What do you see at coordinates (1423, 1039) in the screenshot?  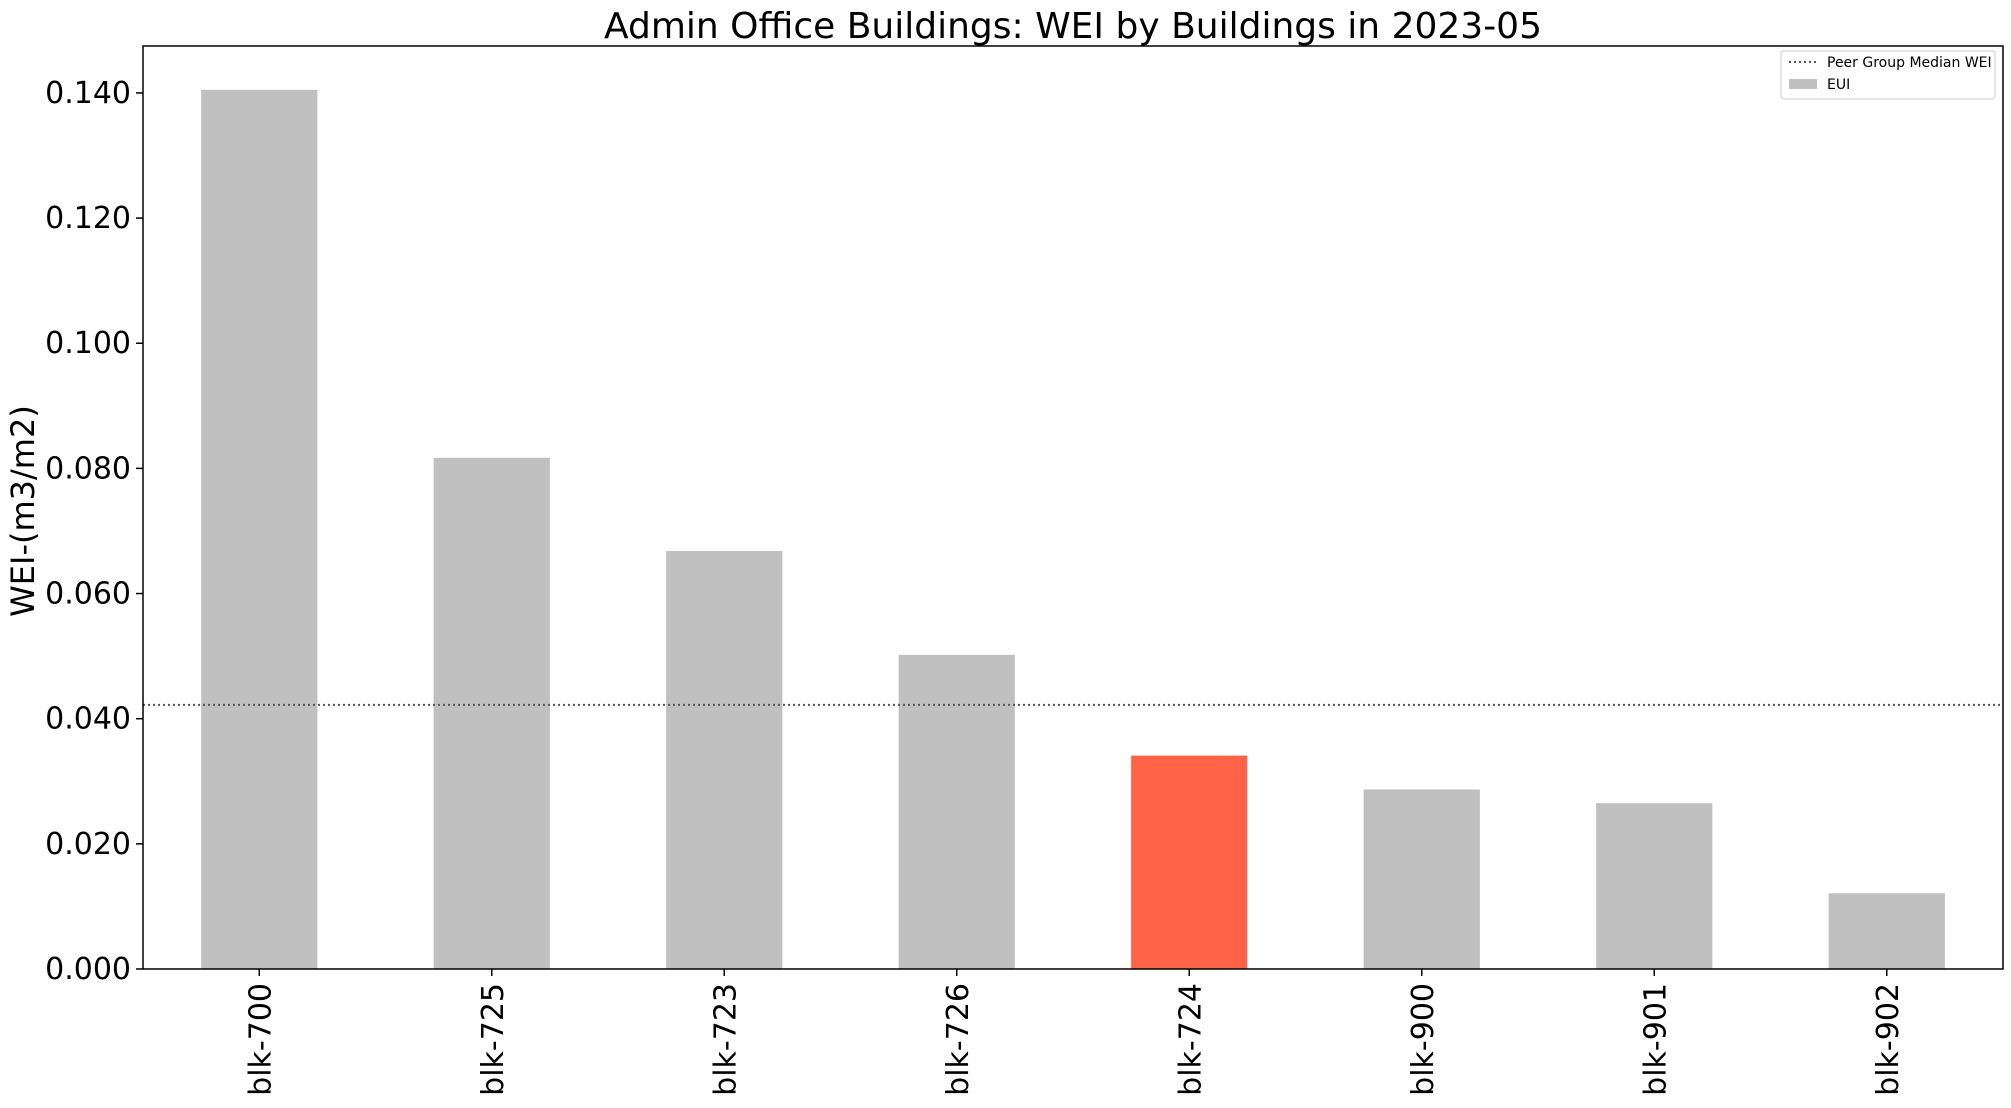 I see `x-tick-label: blk-900` at bounding box center [1423, 1039].